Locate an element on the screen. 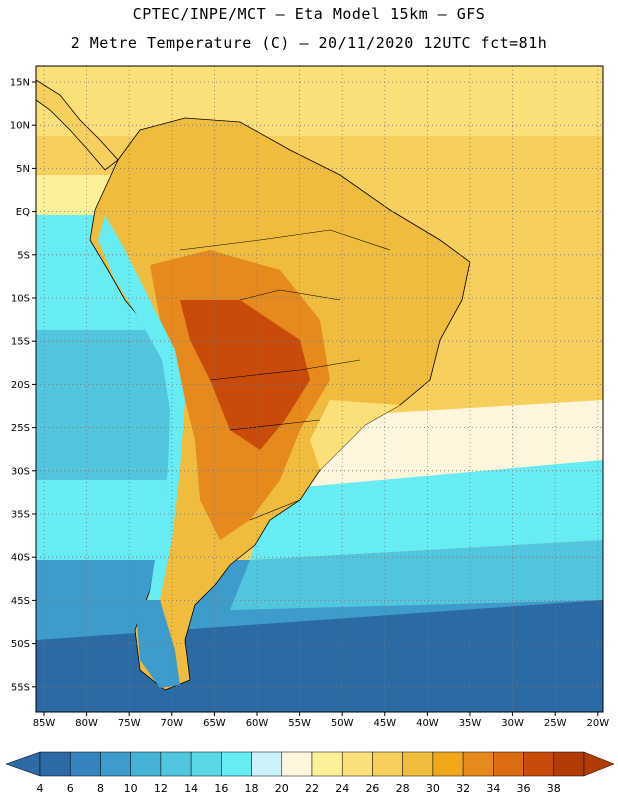 The image size is (618, 800). lat-tick-label: 20S is located at coordinates (20, 385).